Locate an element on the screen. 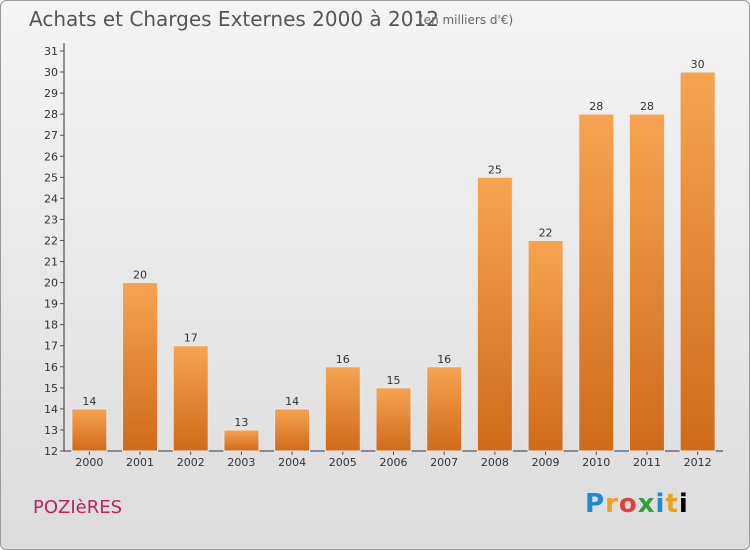  x-tick-label: 2009 is located at coordinates (546, 462).